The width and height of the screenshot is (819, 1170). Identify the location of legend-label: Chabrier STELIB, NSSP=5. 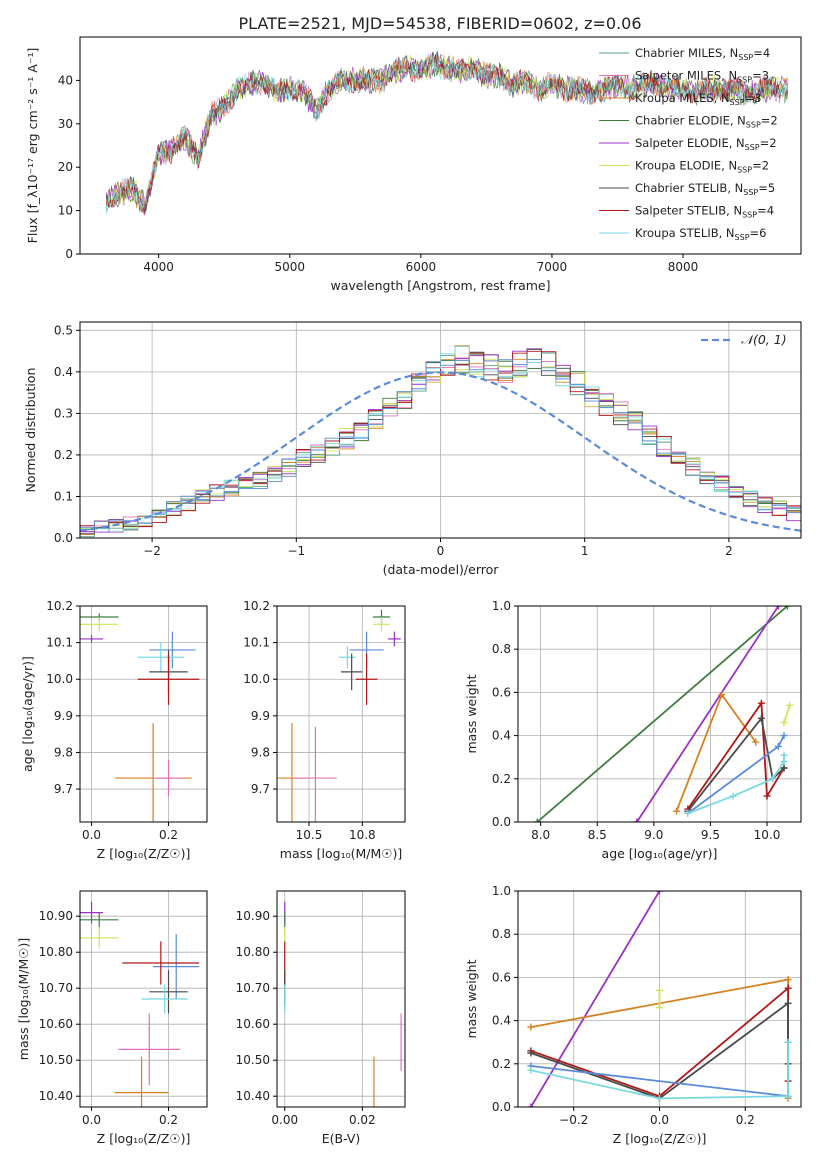
(705, 189).